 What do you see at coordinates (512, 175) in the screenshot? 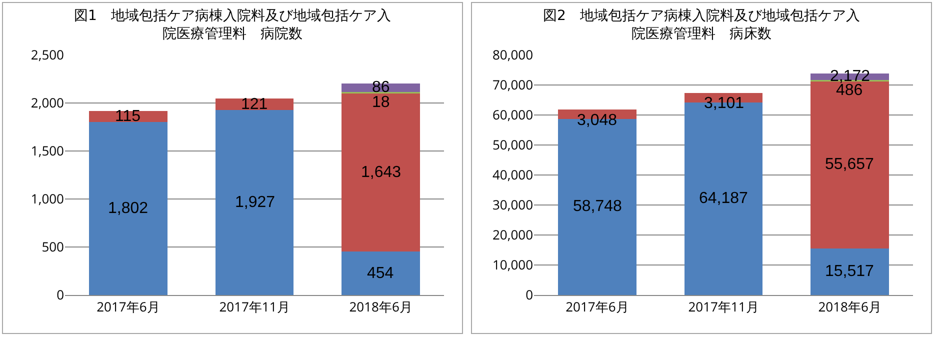
I see `y-tick-label: 40,000` at bounding box center [512, 175].